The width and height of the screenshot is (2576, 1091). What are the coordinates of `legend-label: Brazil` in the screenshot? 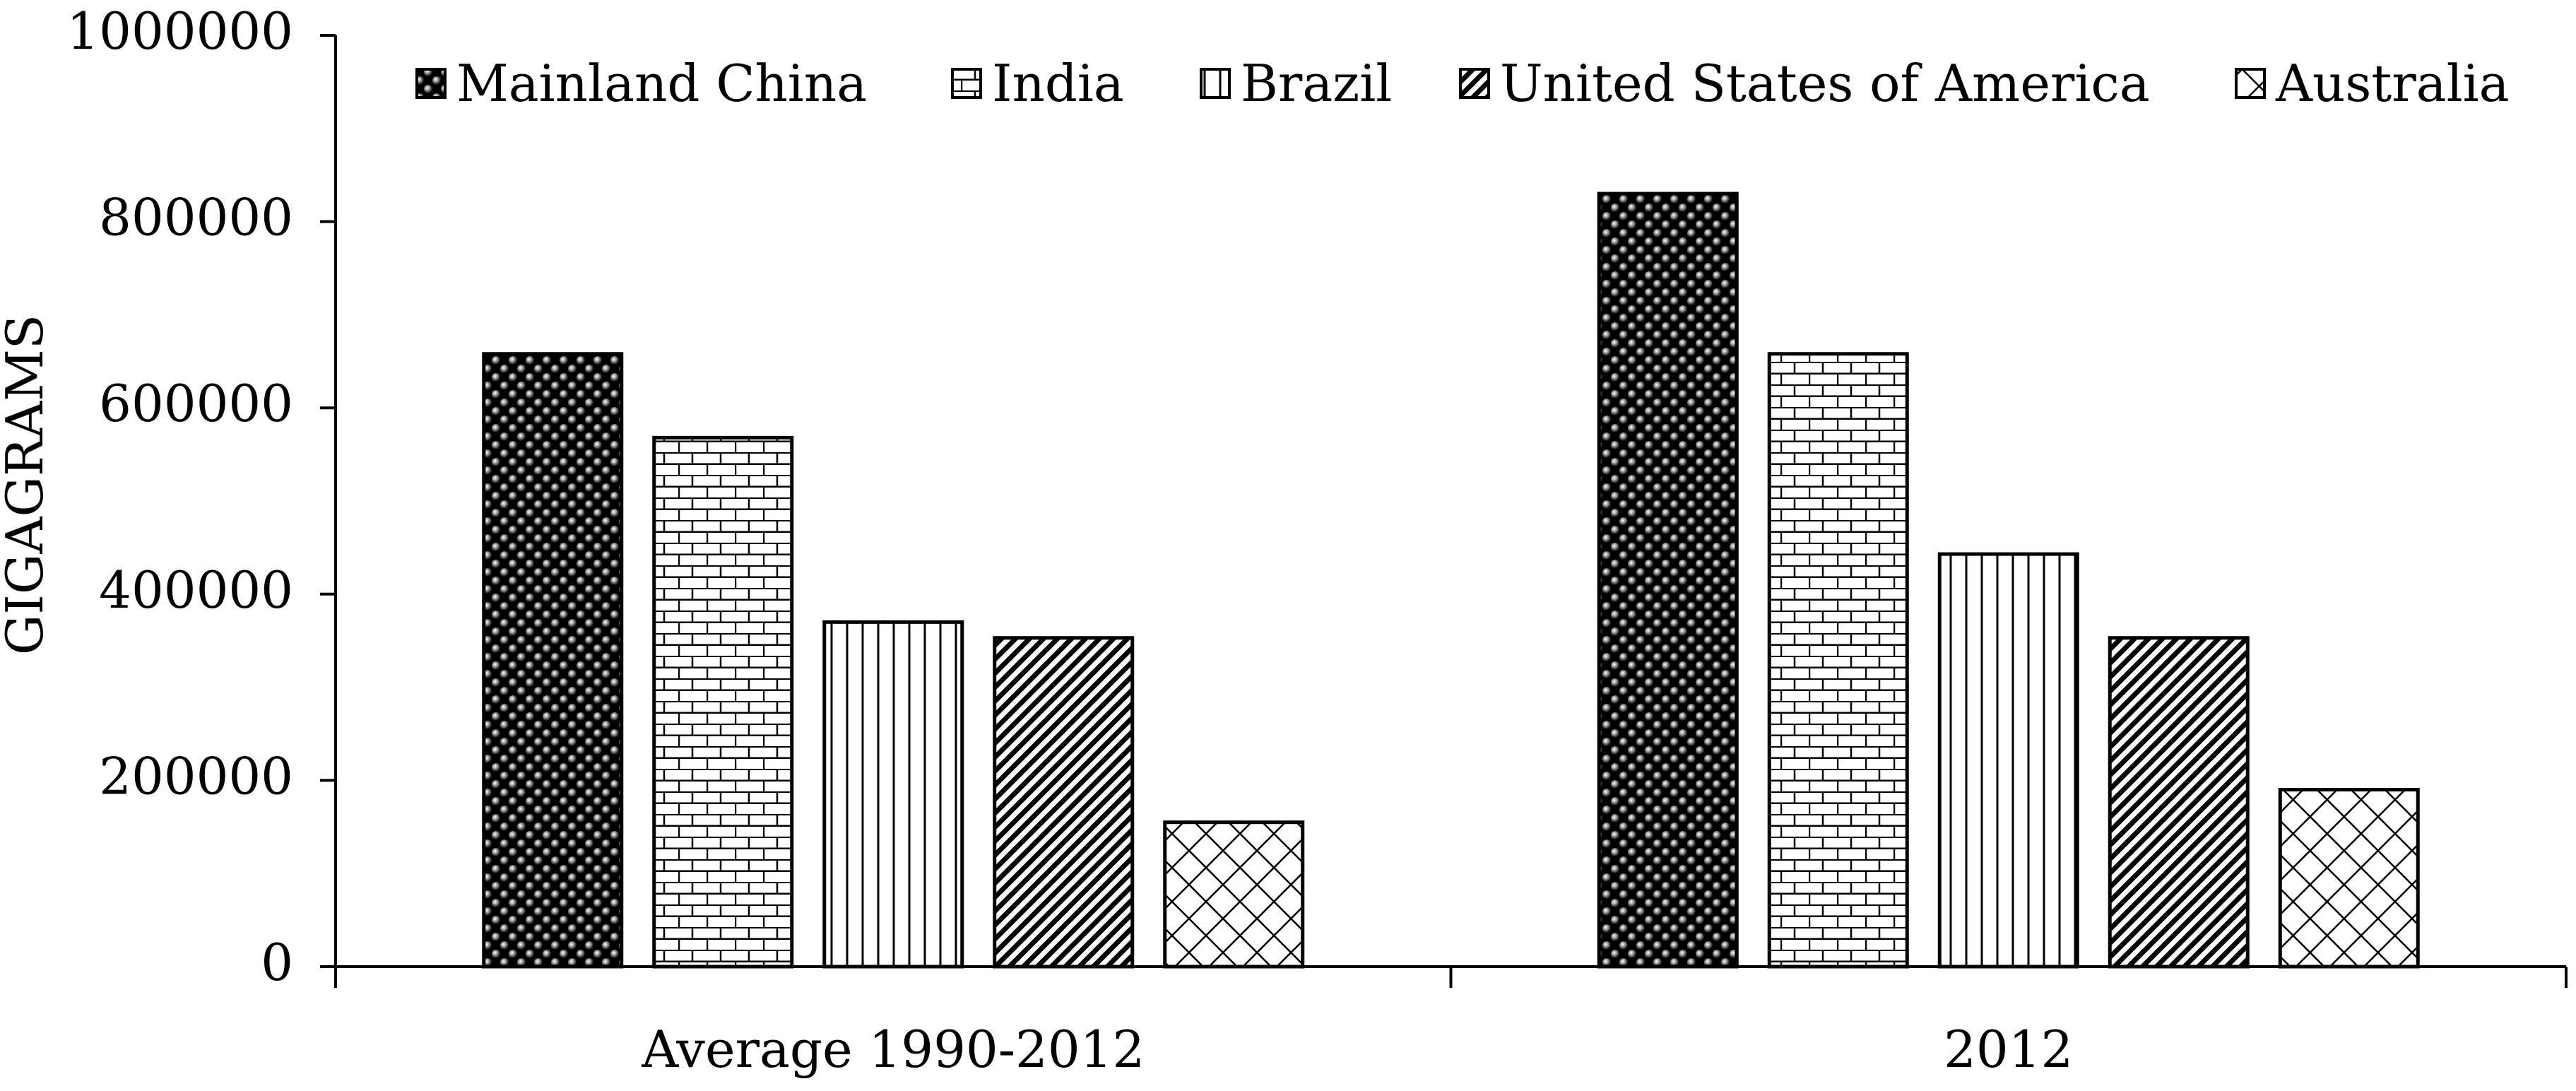 It's located at (1316, 83).